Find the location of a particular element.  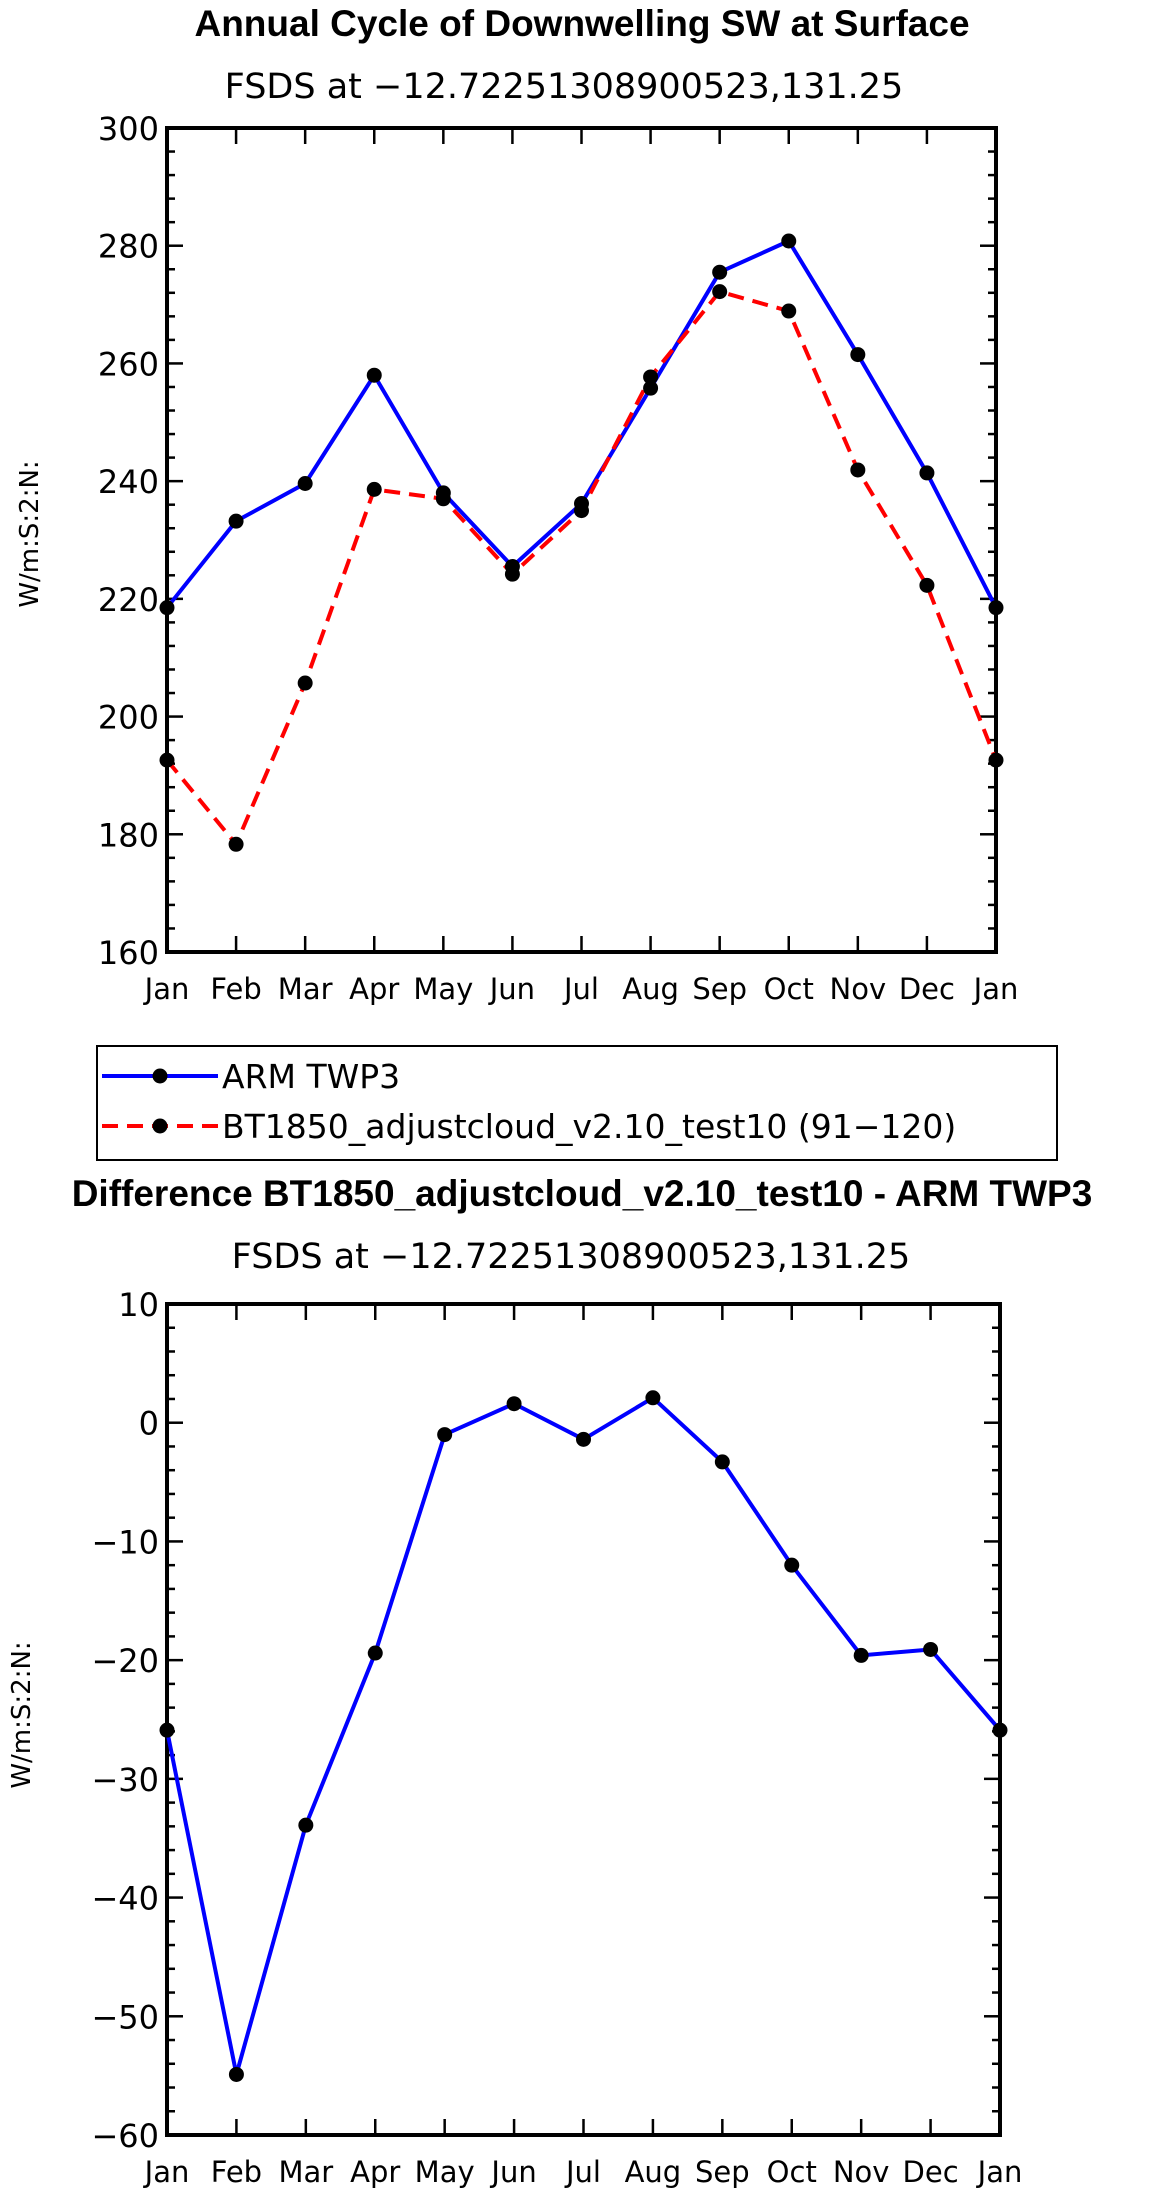

legend-label-arm: ARM TWP3 is located at coordinates (311, 1076).